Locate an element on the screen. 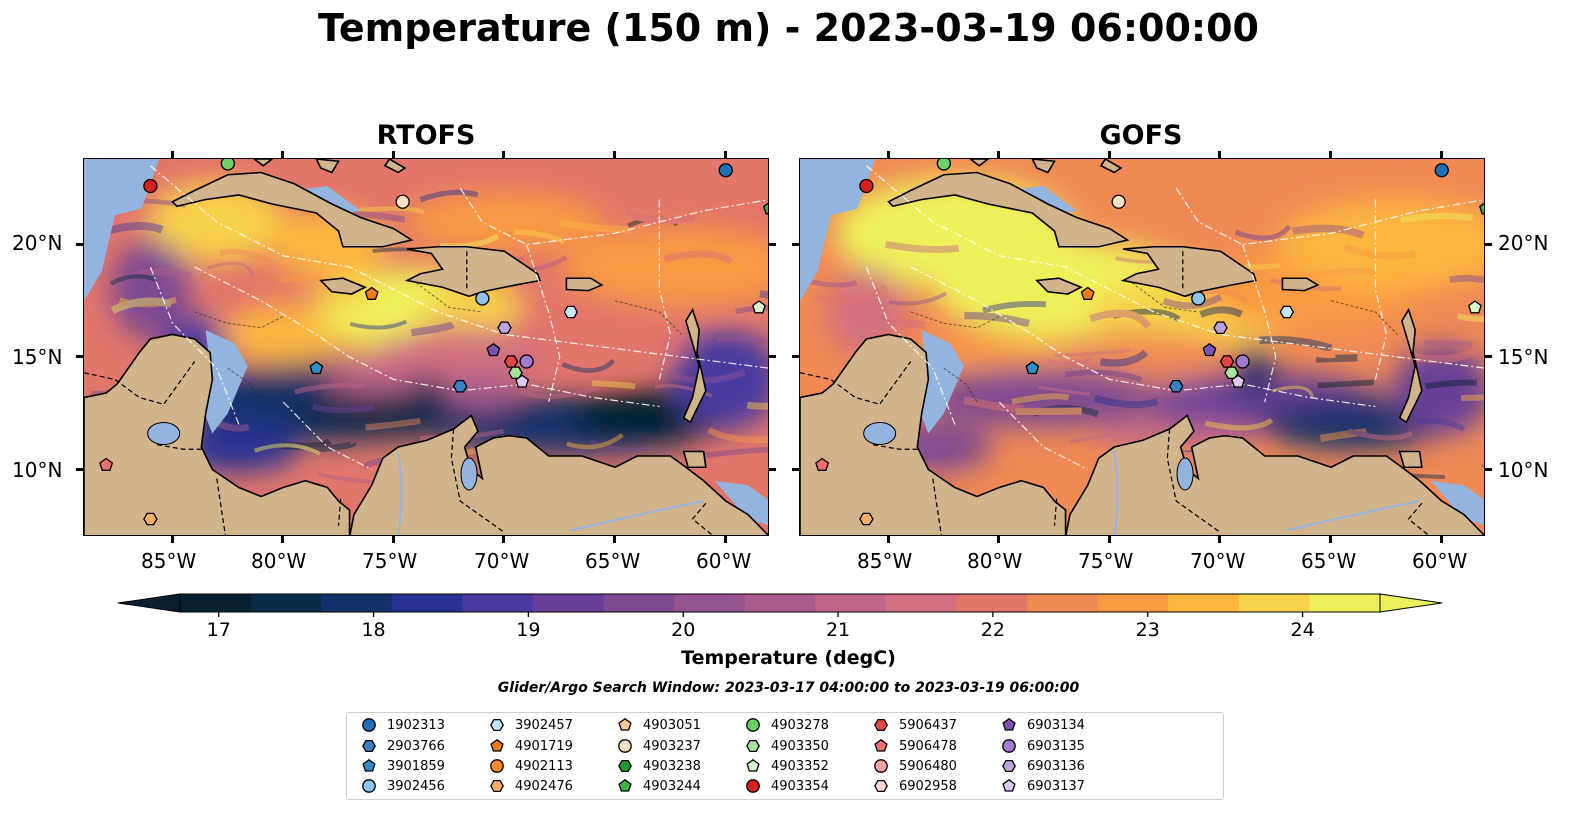  lat-label-20n-right: 20°N is located at coordinates (1523, 243).